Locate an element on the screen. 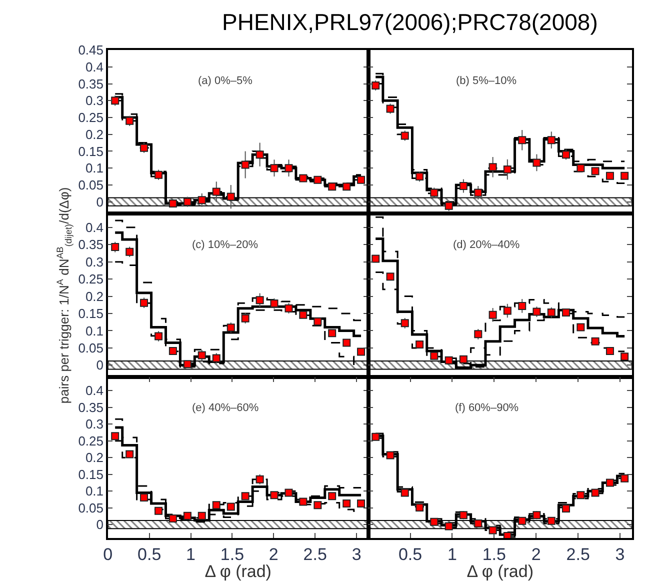 The width and height of the screenshot is (648, 581). chart-title: PHENIX,PRL97(2006);PRC78(2008) is located at coordinates (410, 22).